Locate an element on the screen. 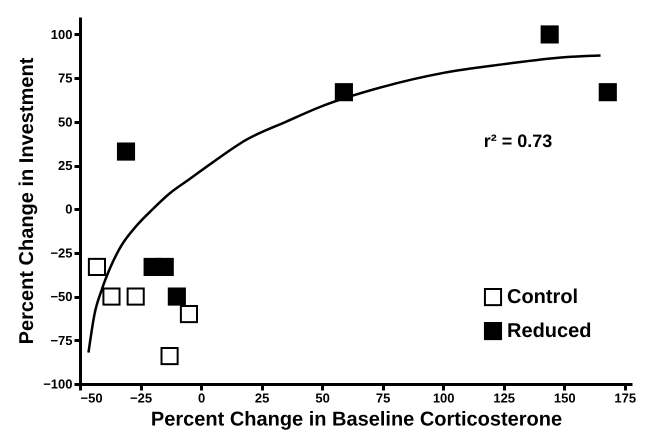  y-tick-label: 75 is located at coordinates (65, 78).